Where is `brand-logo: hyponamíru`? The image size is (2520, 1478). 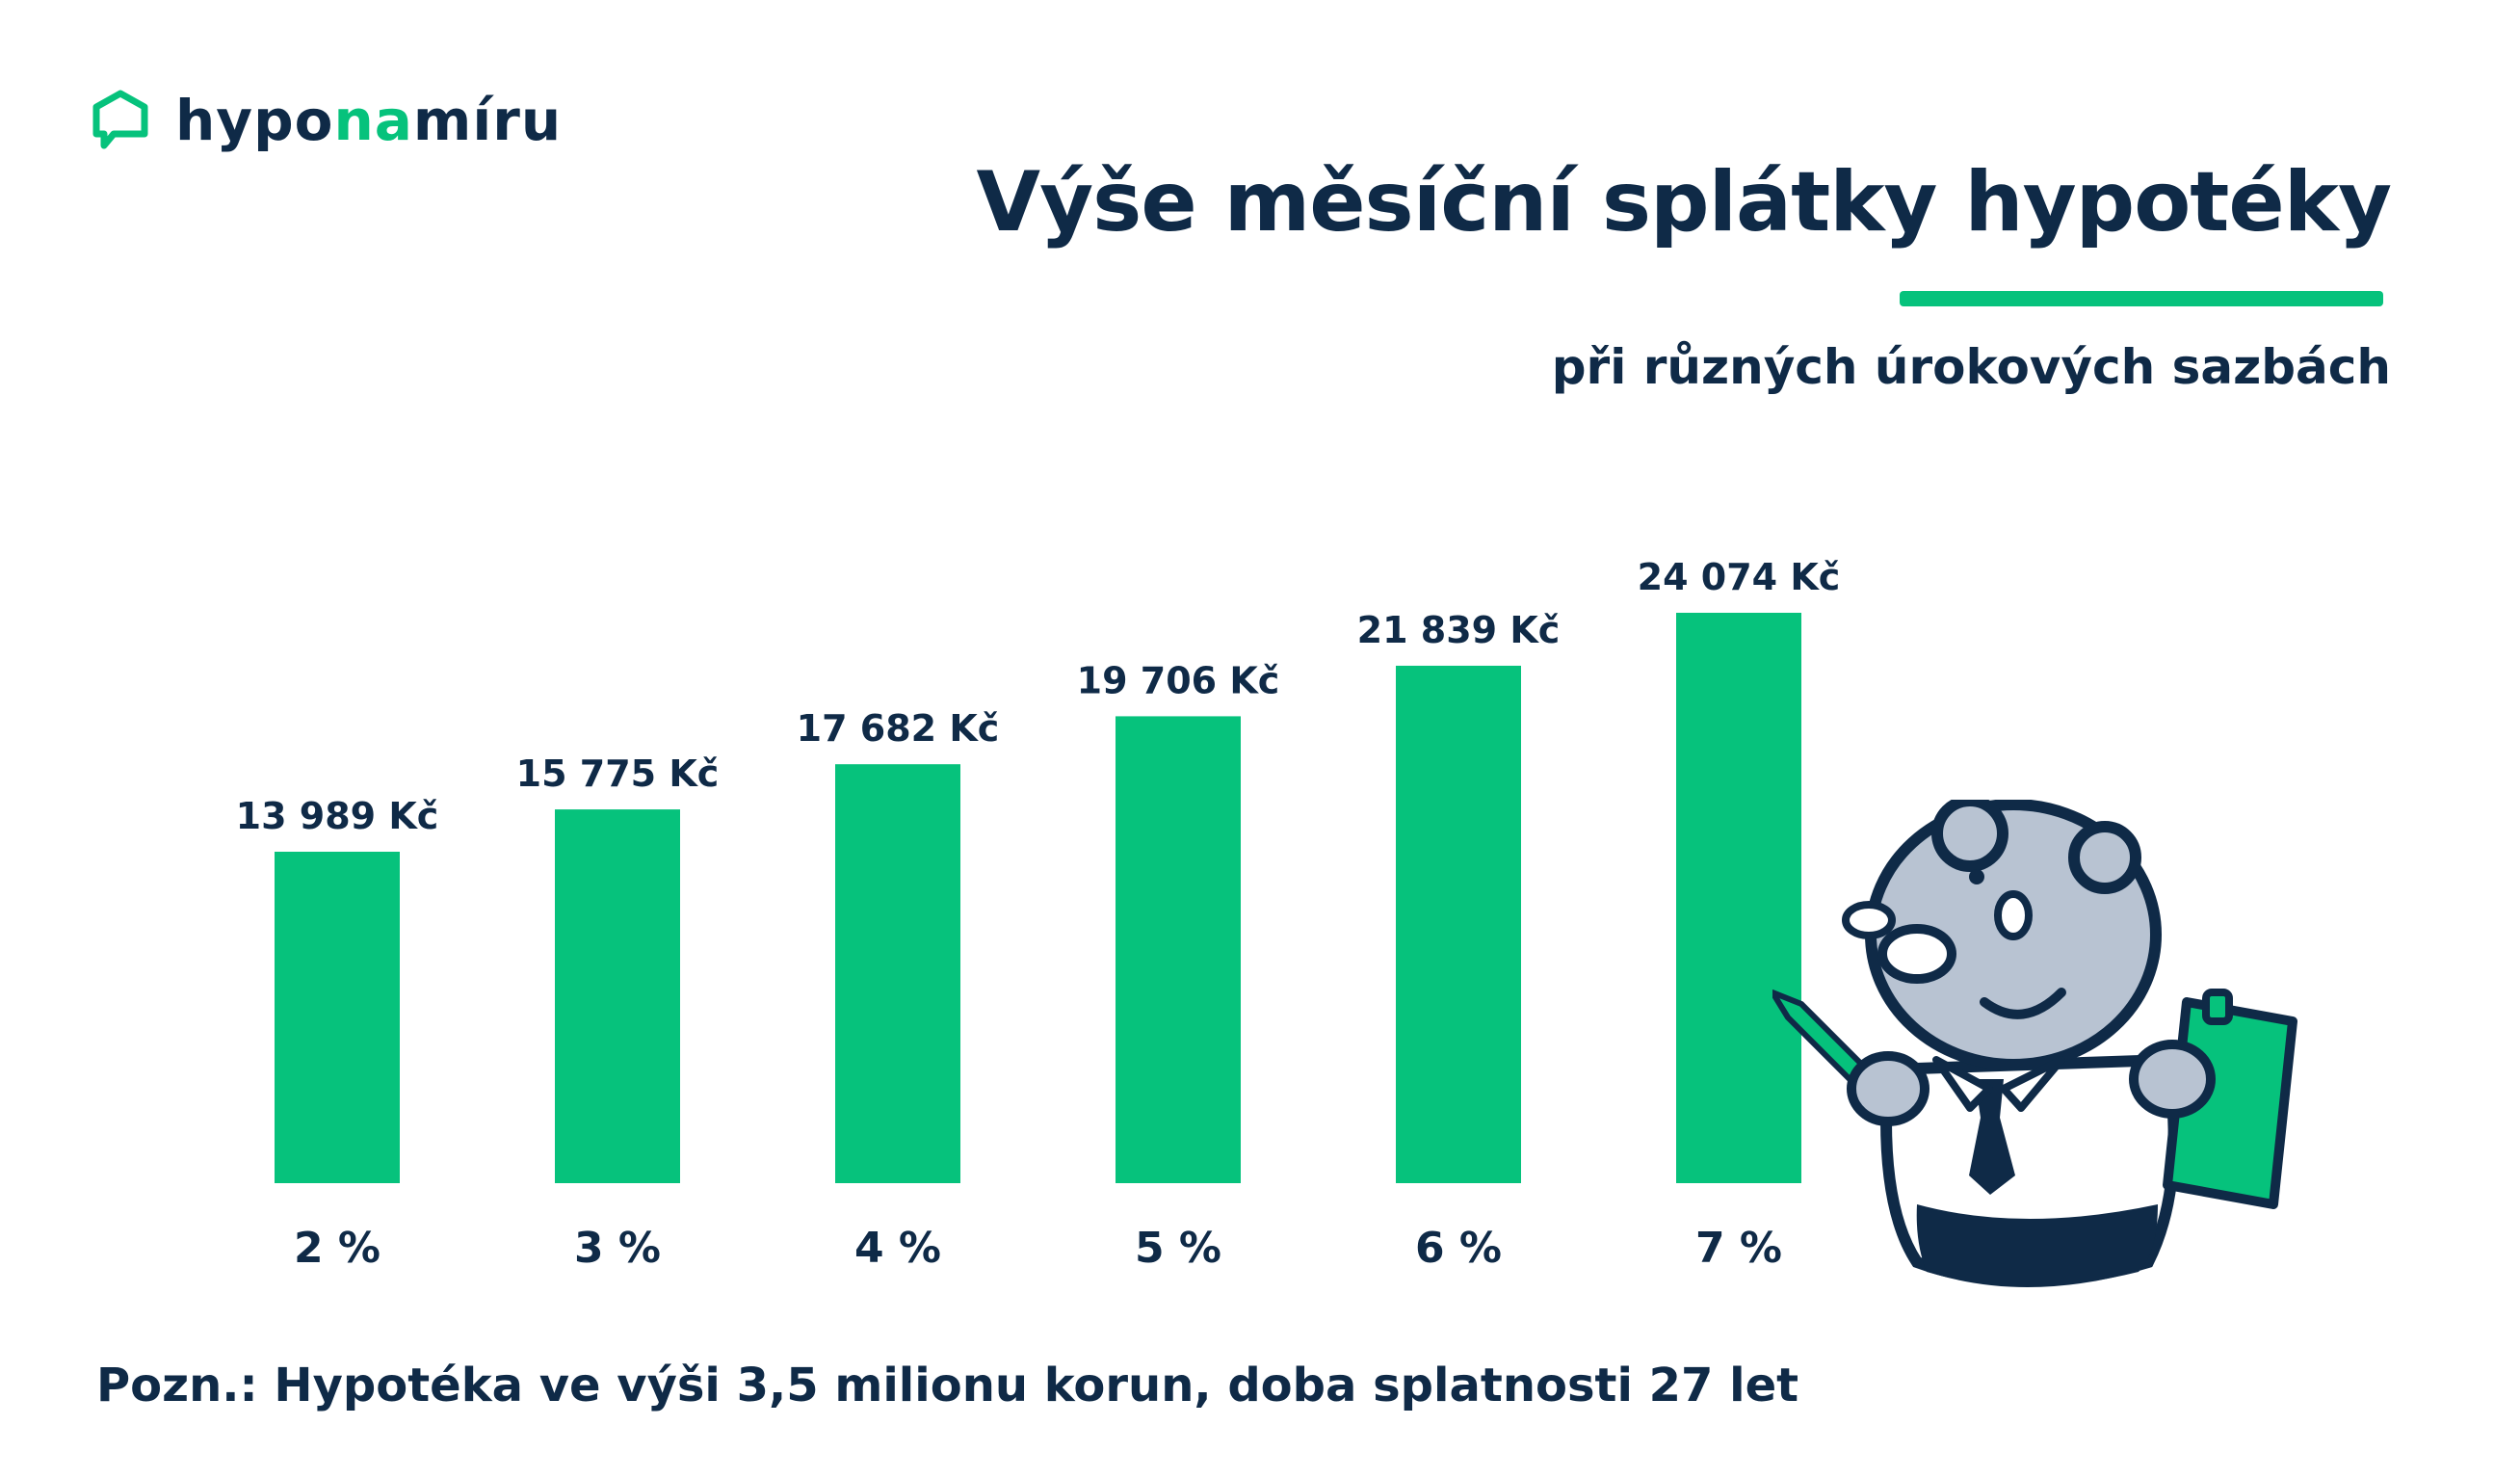 brand-logo: hyponamíru is located at coordinates (327, 121).